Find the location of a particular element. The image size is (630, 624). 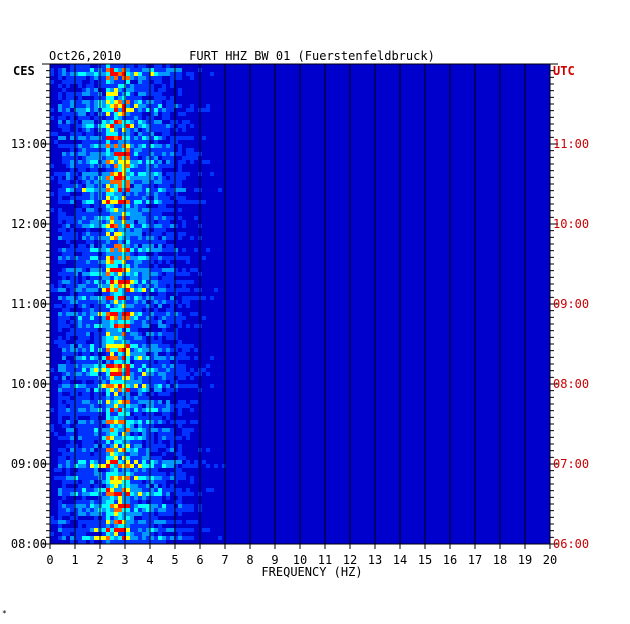

frequency-tick-label: 14 is located at coordinates (400, 560).